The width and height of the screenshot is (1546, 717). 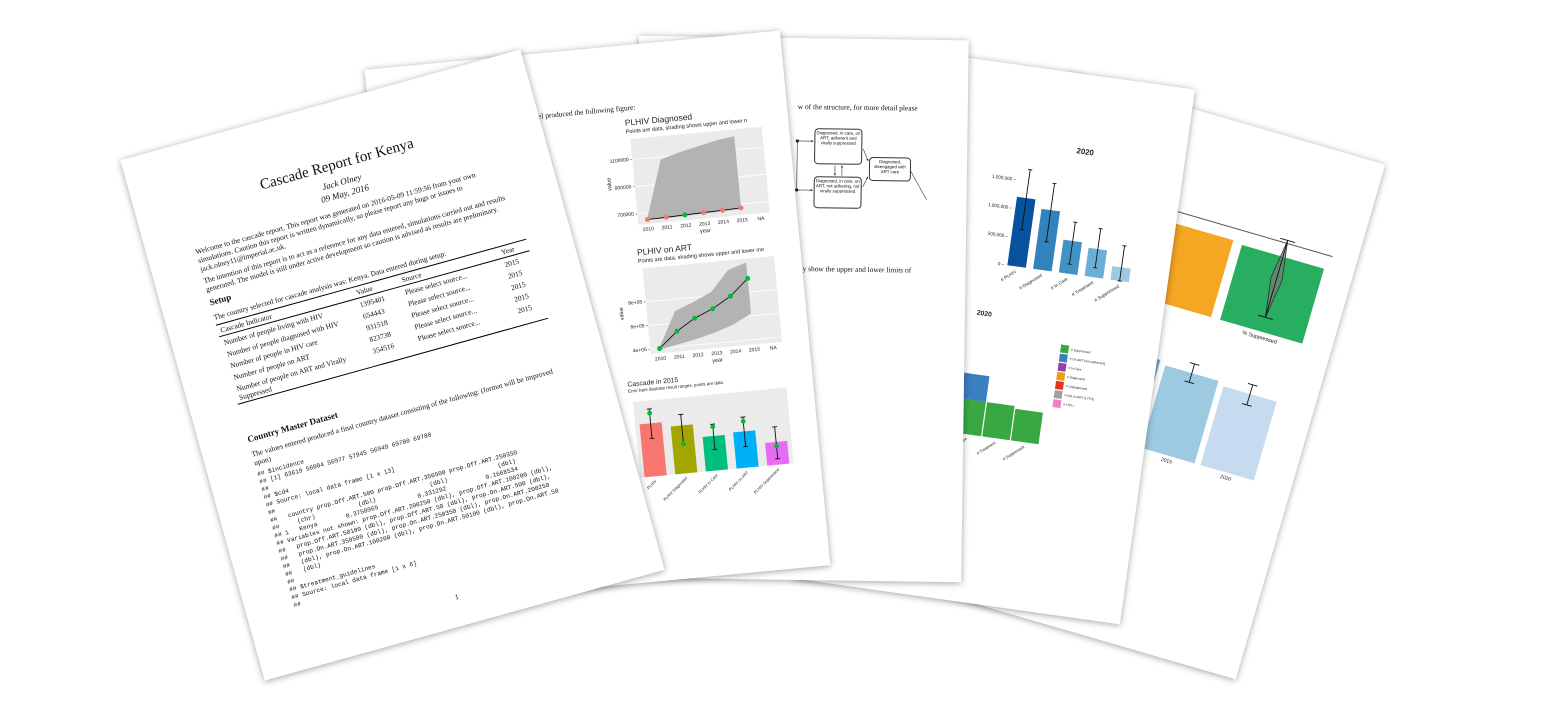 What do you see at coordinates (708, 483) in the screenshot?
I see `x-tick-label: PLHIV in Care` at bounding box center [708, 483].